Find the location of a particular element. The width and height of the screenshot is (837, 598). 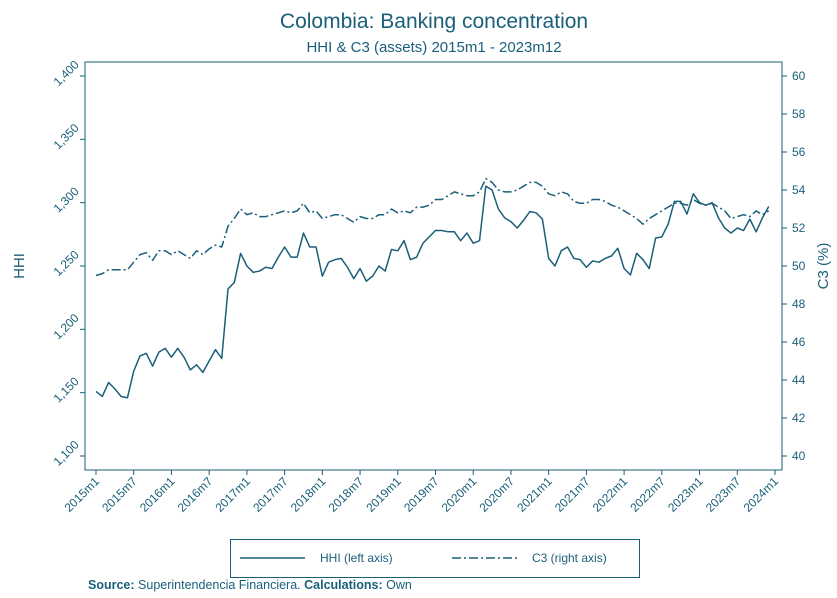

legend-c3-label: C3 (right axis) is located at coordinates (569, 558).